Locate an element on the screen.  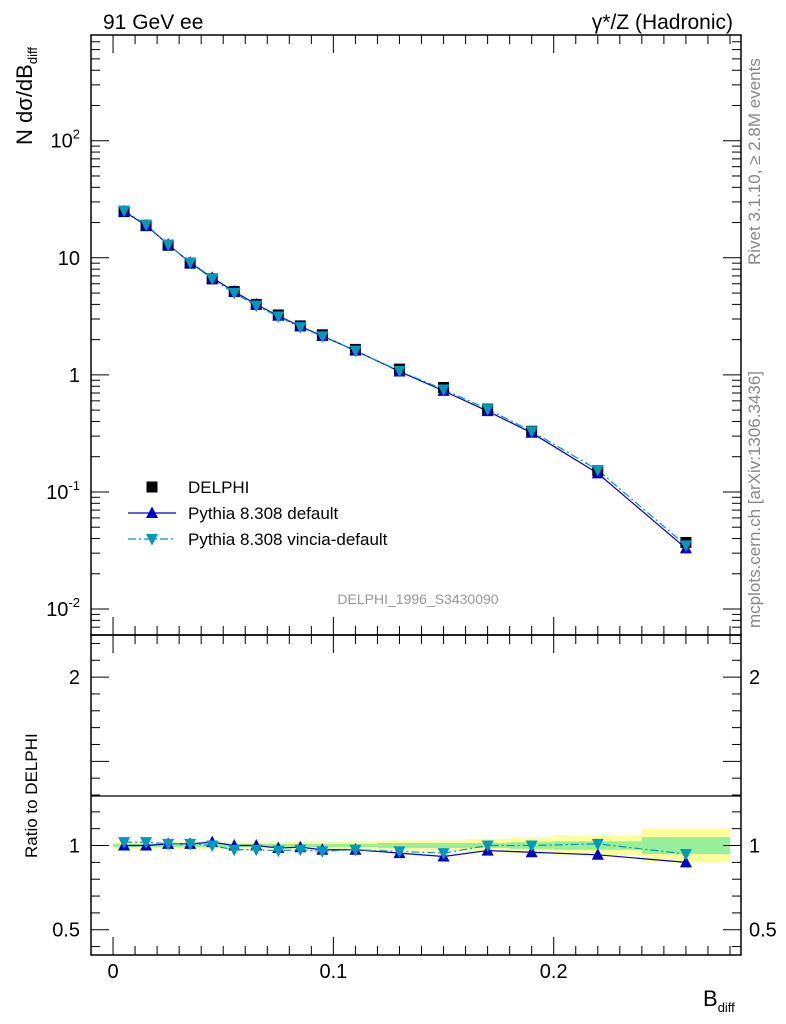
ratio-y-tick-label: 2 is located at coordinates (74, 678).